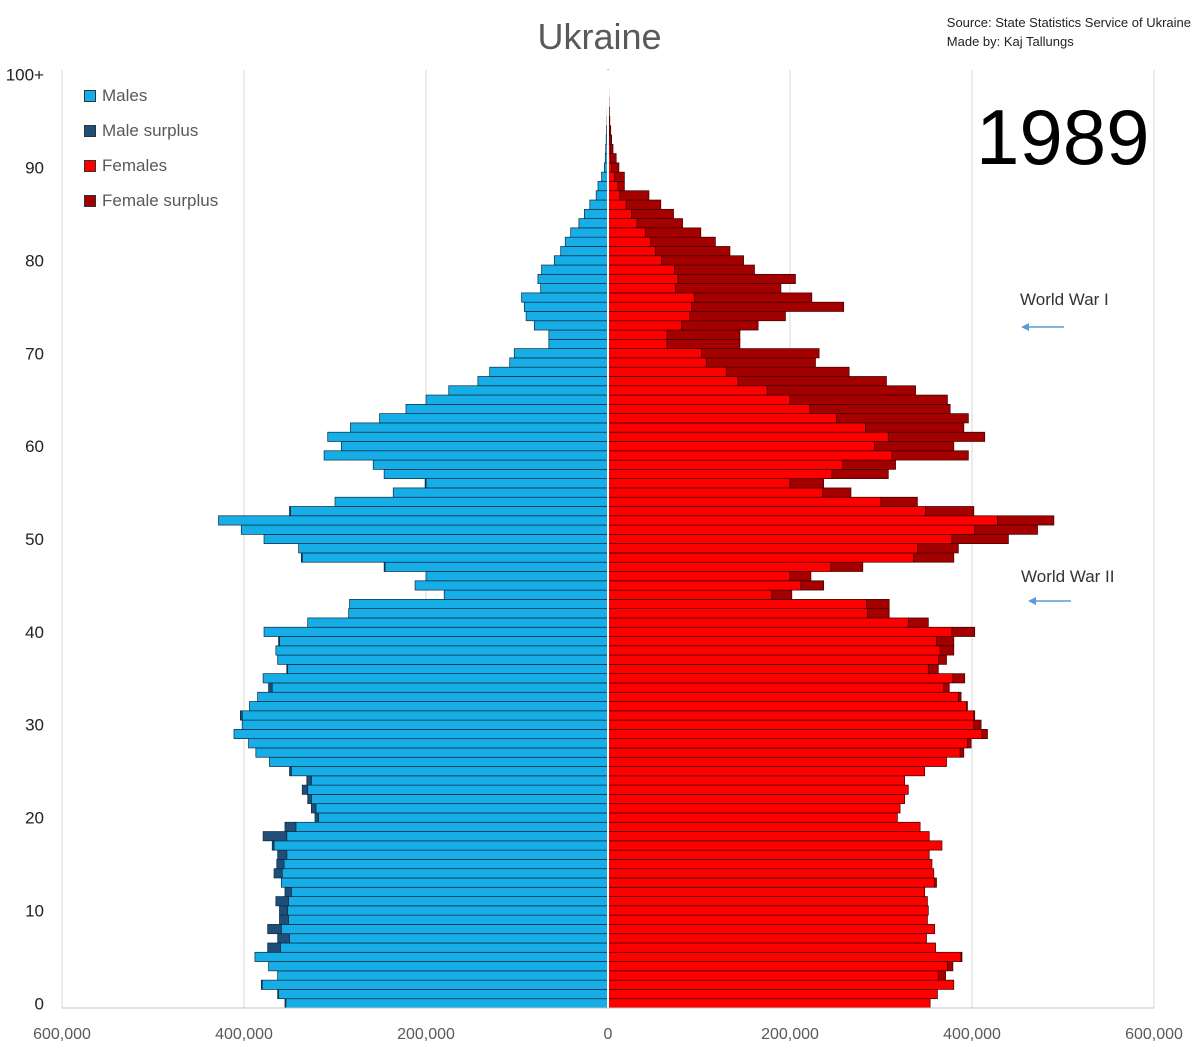 This screenshot has width=1199, height=1050. What do you see at coordinates (34, 168) in the screenshot?
I see `y-tick-label: 90` at bounding box center [34, 168].